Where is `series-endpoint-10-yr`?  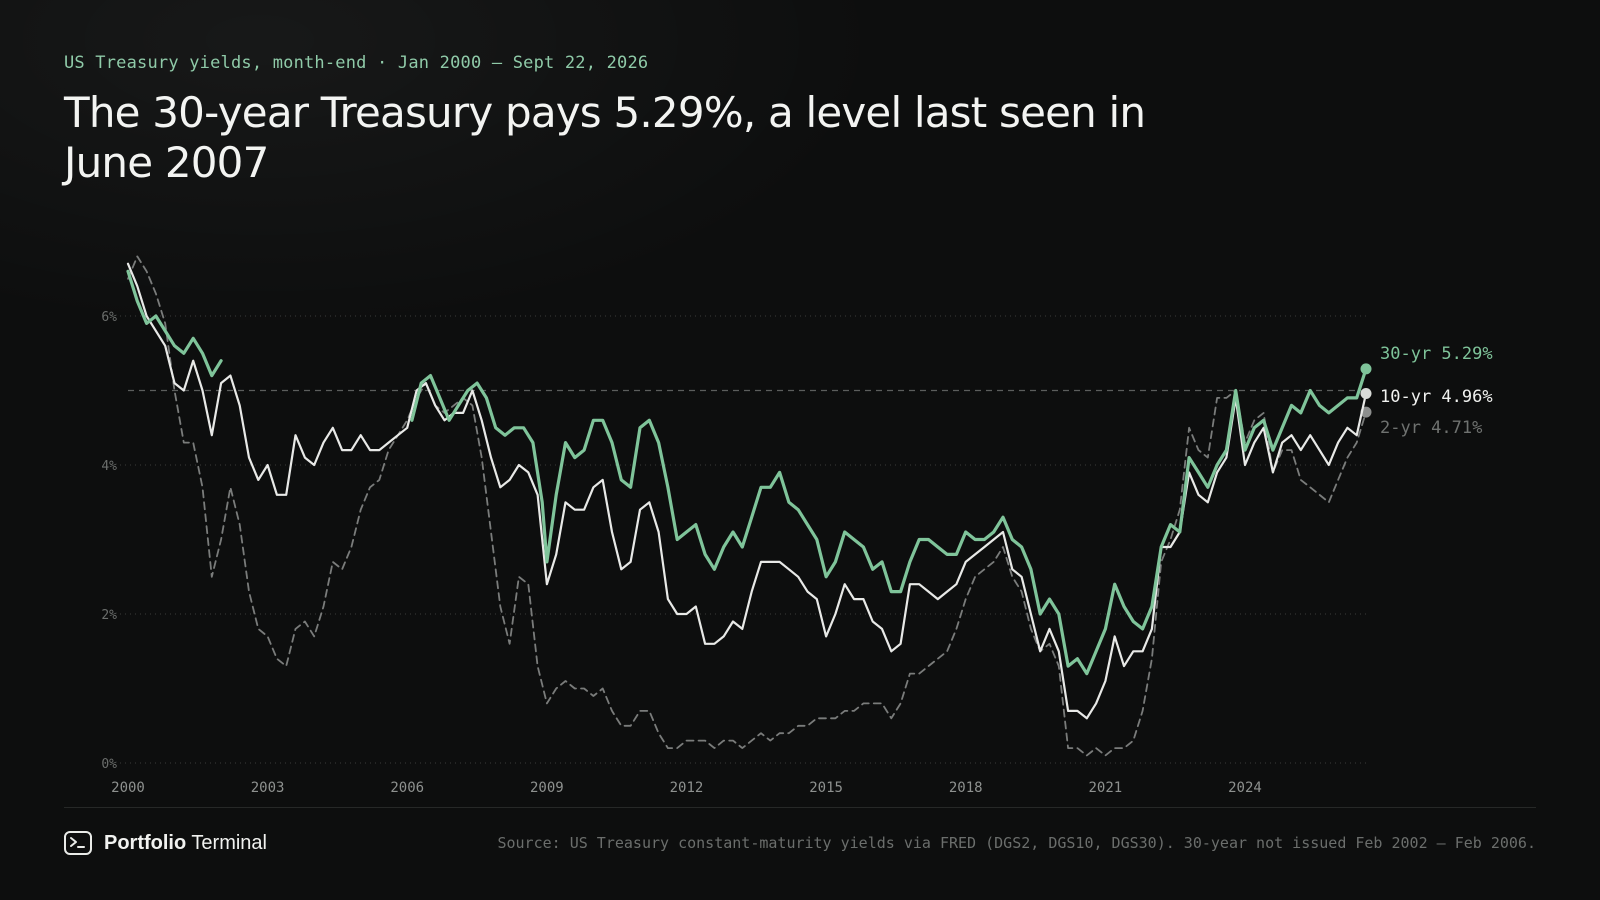
series-endpoint-10-yr is located at coordinates (1366, 393).